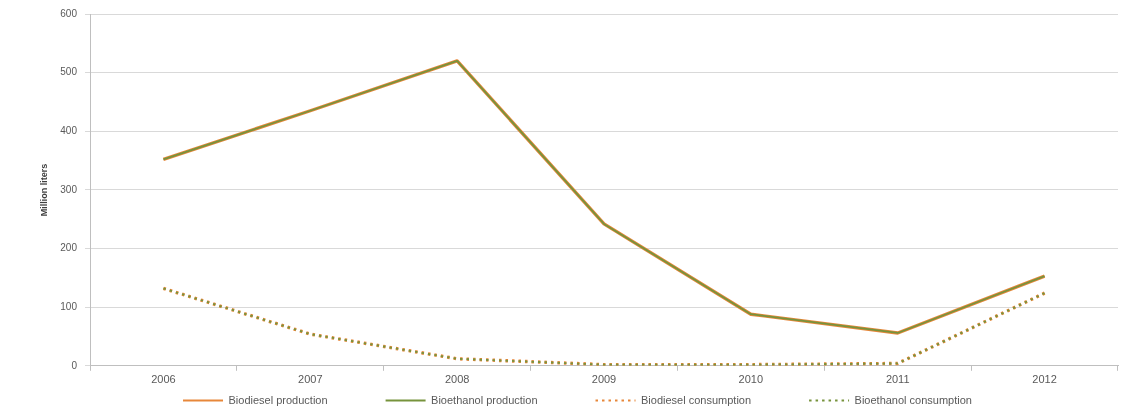 Image resolution: width=1122 pixels, height=417 pixels. What do you see at coordinates (74, 365) in the screenshot?
I see `y-tick-label: 0` at bounding box center [74, 365].